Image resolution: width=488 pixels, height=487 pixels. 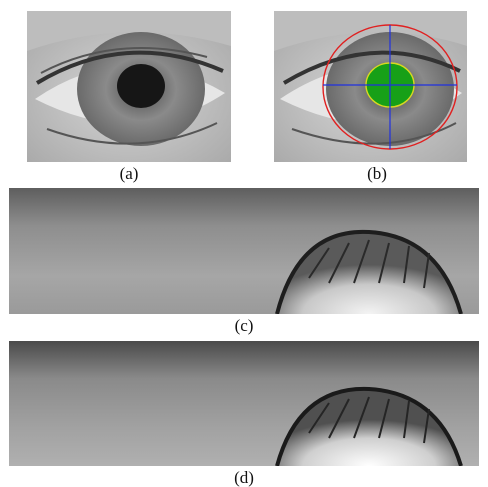 What do you see at coordinates (129, 173) in the screenshot?
I see `caption-a: (a)` at bounding box center [129, 173].